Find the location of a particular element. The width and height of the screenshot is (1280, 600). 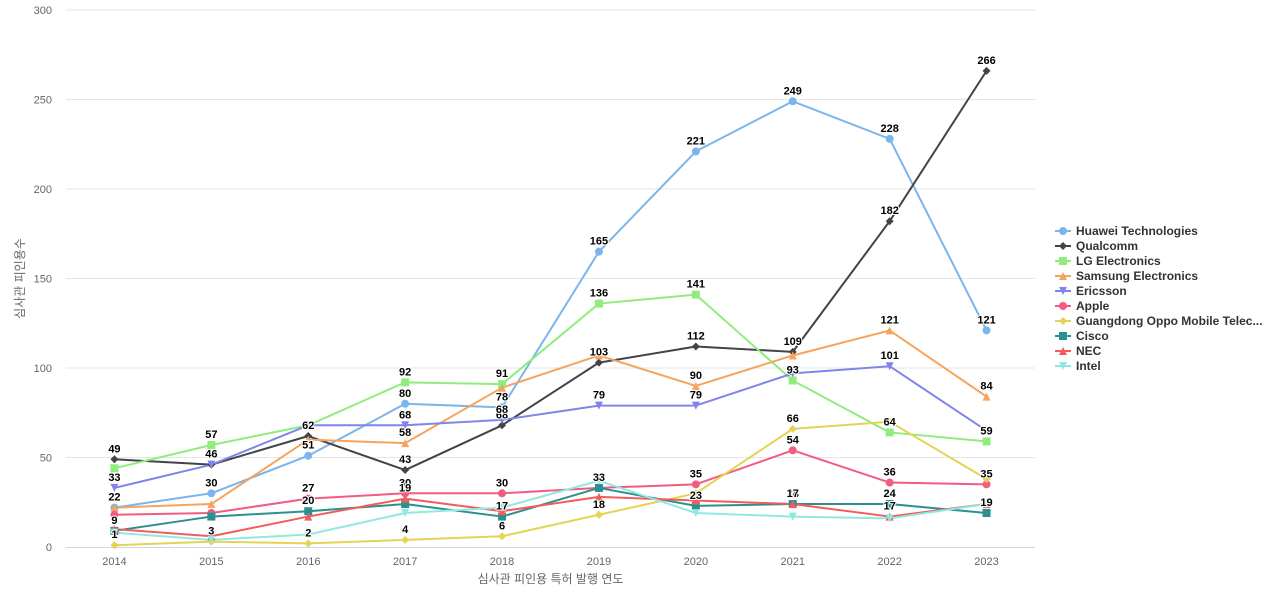

legend-item-ericsson: Ericsson is located at coordinates (1091, 291).